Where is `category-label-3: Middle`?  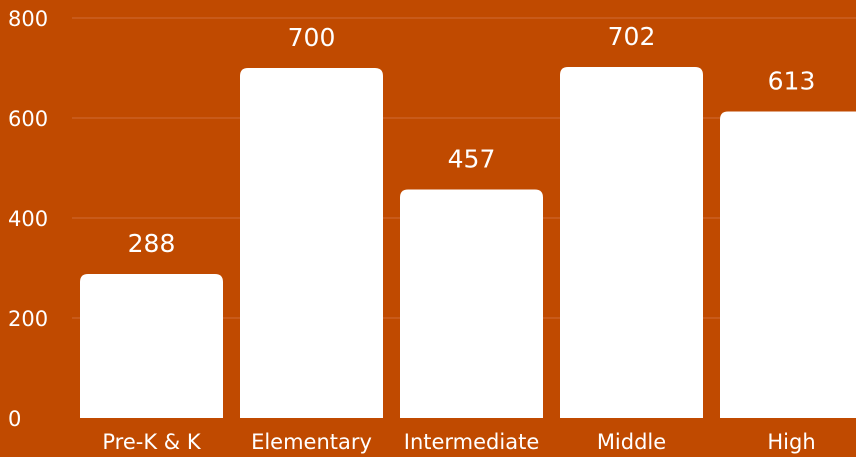
category-label-3: Middle is located at coordinates (631, 442).